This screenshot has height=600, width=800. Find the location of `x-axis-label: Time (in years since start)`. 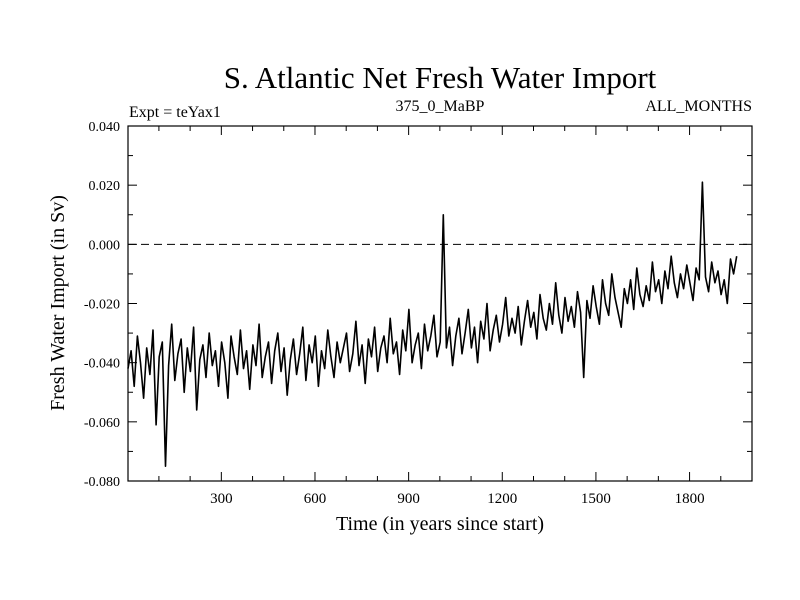

x-axis-label: Time (in years since start) is located at coordinates (440, 524).